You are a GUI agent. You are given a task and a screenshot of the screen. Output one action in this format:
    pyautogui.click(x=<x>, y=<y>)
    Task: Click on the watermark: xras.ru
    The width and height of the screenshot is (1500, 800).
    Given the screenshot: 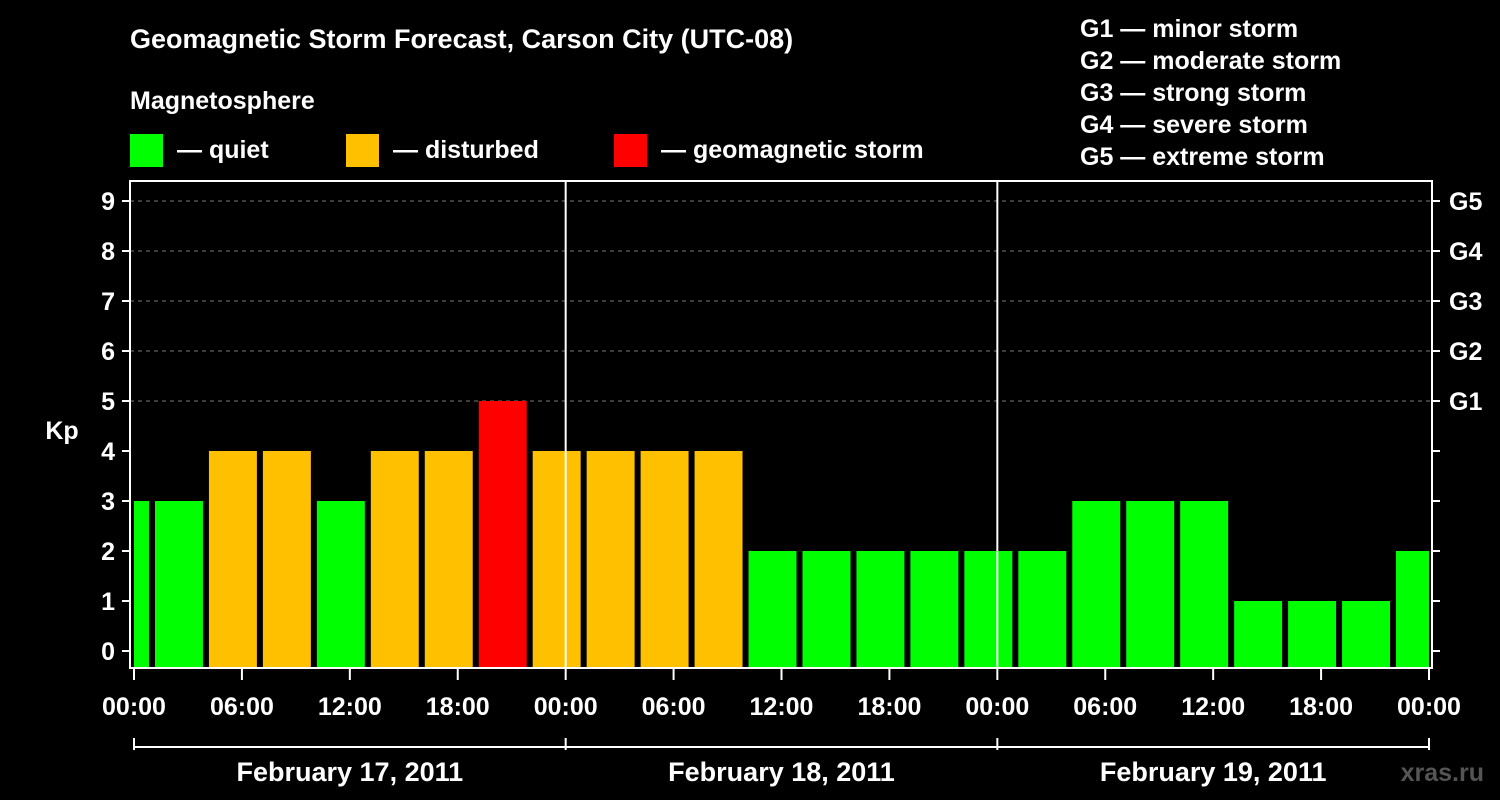 What is the action you would take?
    pyautogui.click(x=1442, y=773)
    